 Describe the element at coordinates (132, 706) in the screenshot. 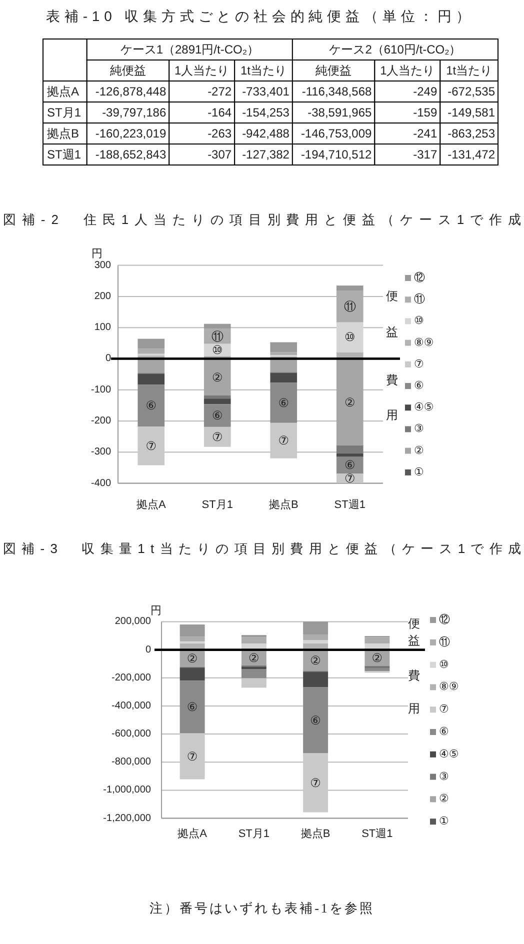

I see `y-tick-label: -400,000` at that location.